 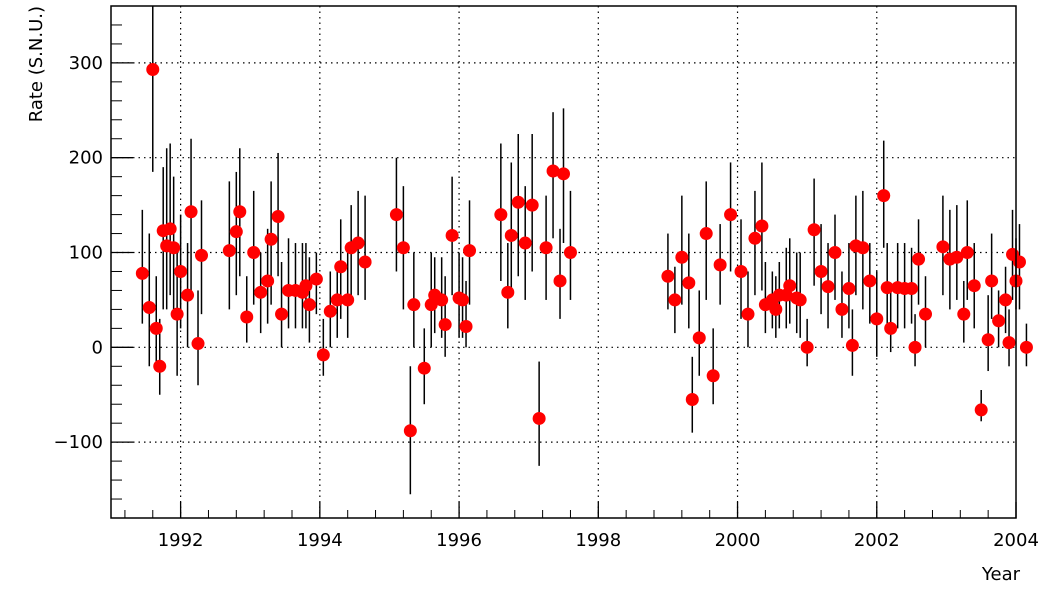 I want to click on x-tick-label: 1998, so click(x=598, y=540).